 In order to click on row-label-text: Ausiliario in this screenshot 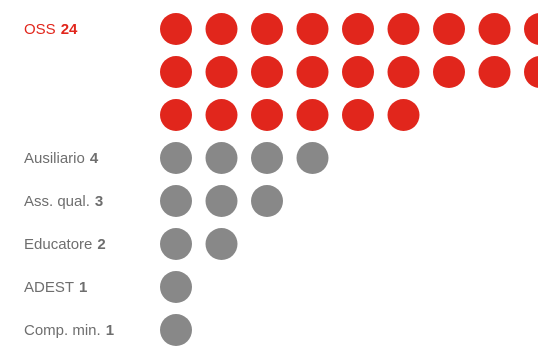, I will do `click(54, 158)`.